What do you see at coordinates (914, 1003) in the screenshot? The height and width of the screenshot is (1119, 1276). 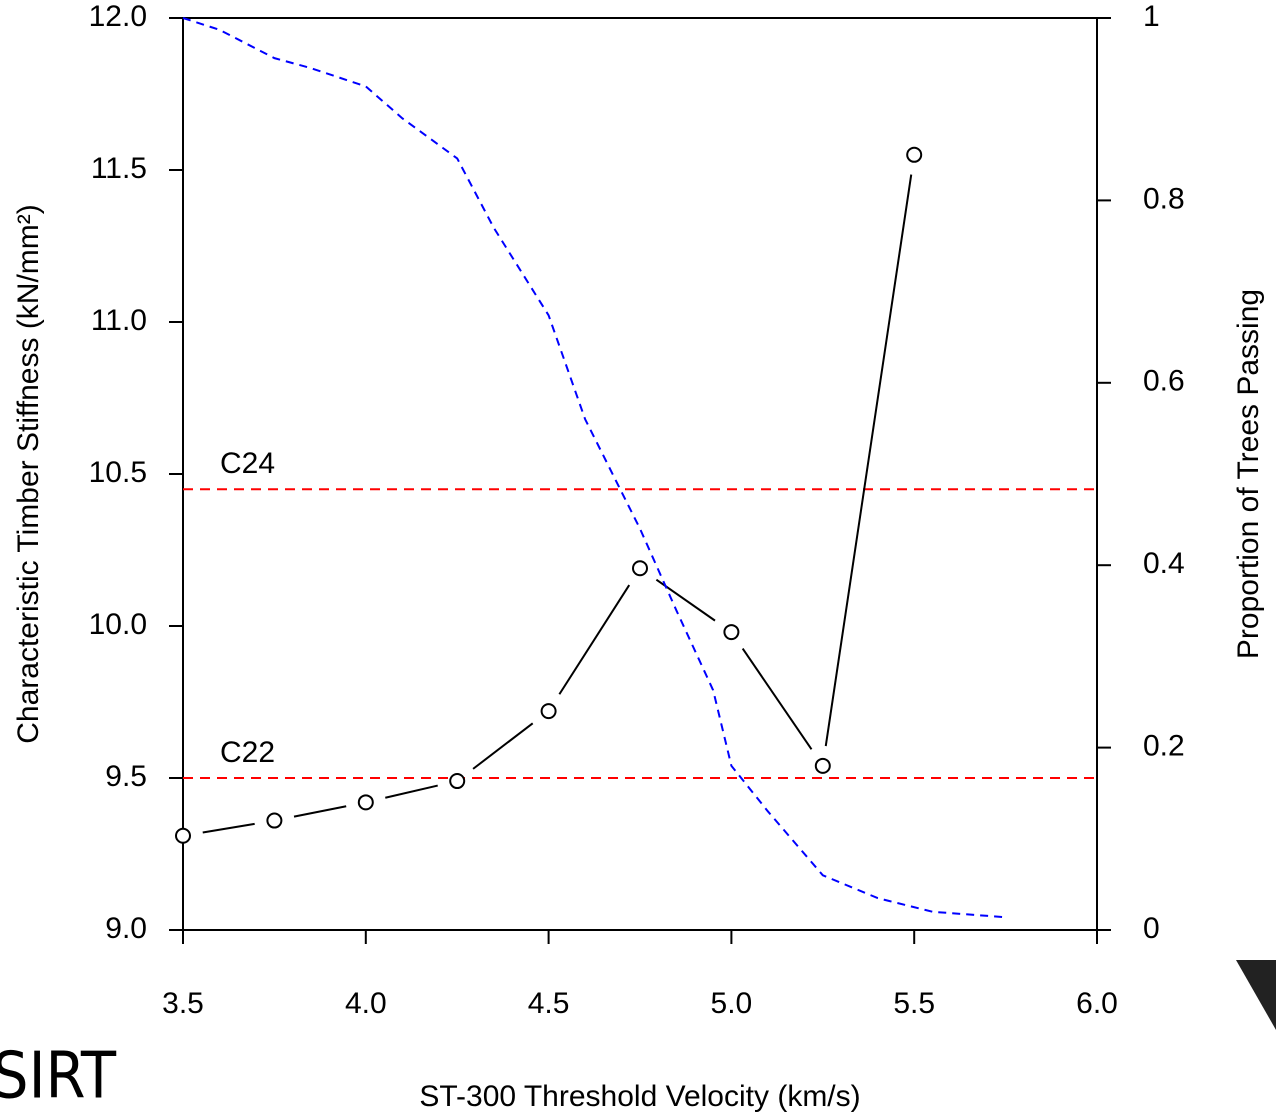 I see `x-tick-label: 5.5` at bounding box center [914, 1003].